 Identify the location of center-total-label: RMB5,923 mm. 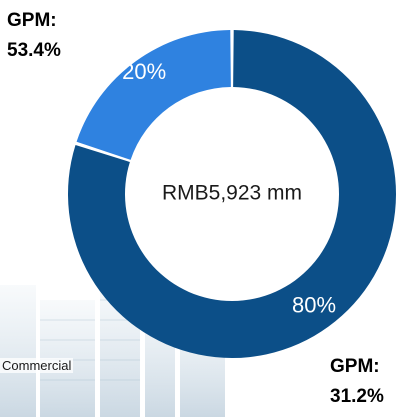
(232, 193).